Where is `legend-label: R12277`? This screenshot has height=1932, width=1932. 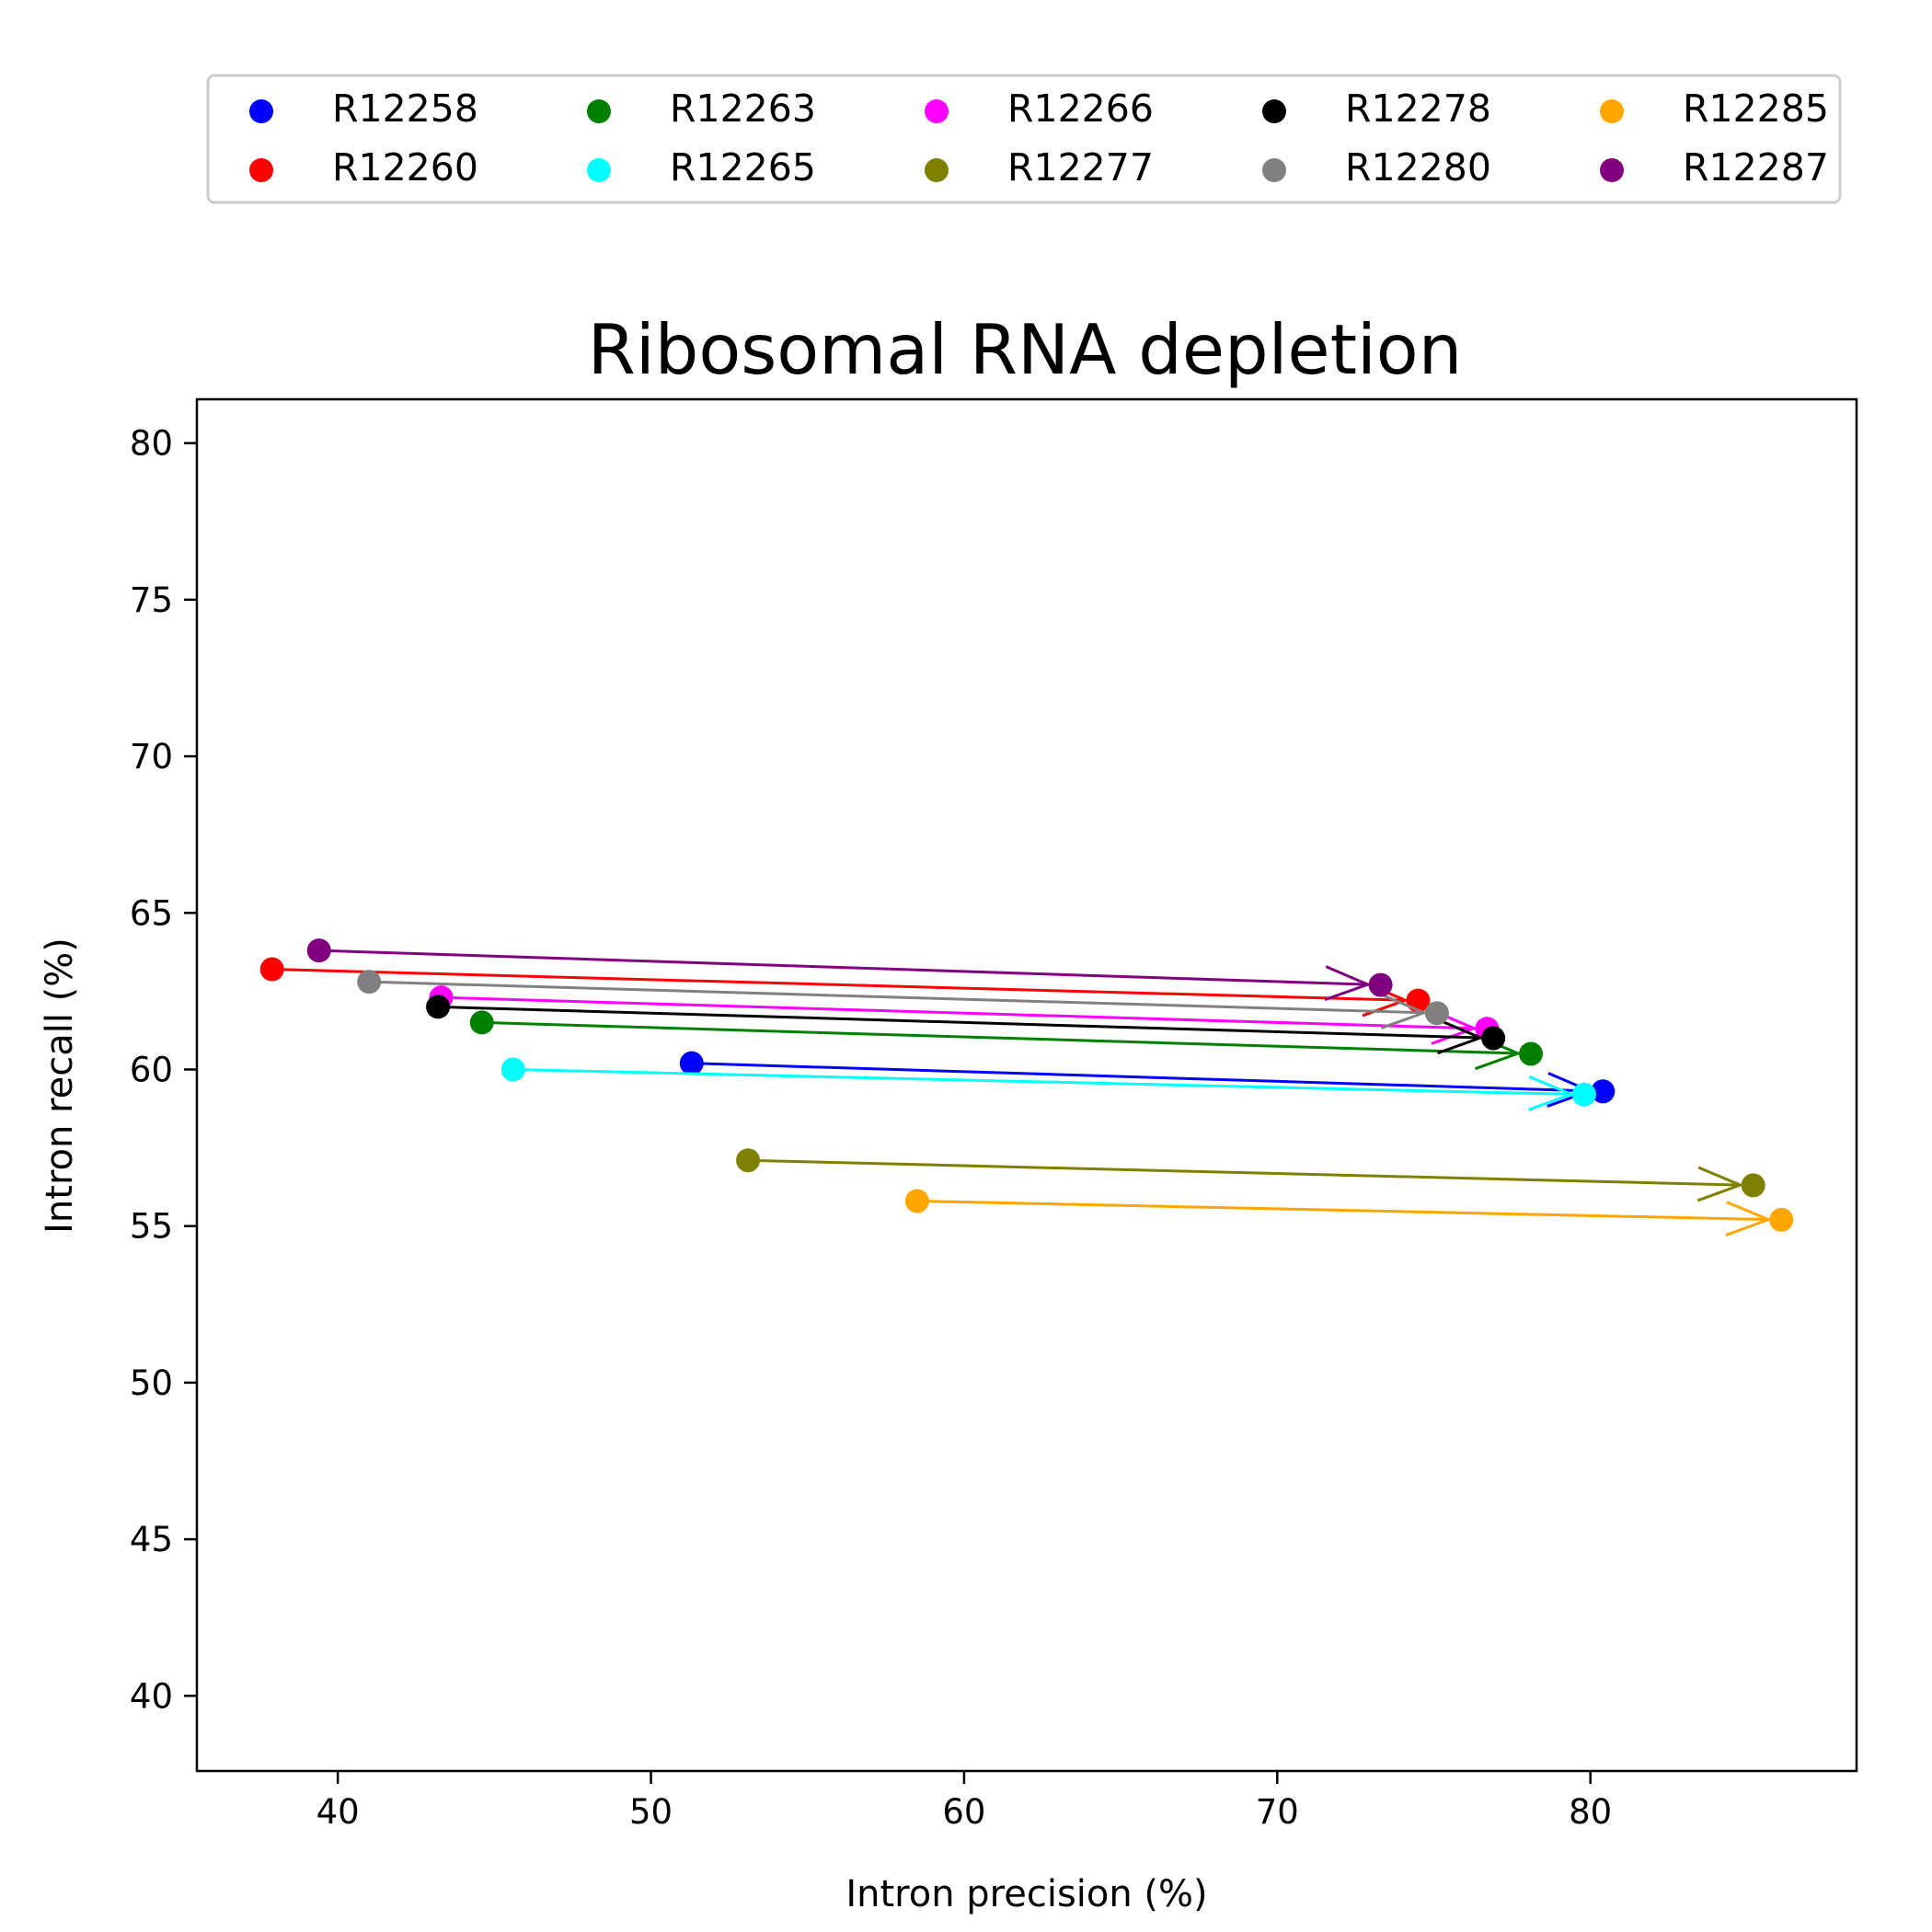
legend-label: R12277 is located at coordinates (1080, 167).